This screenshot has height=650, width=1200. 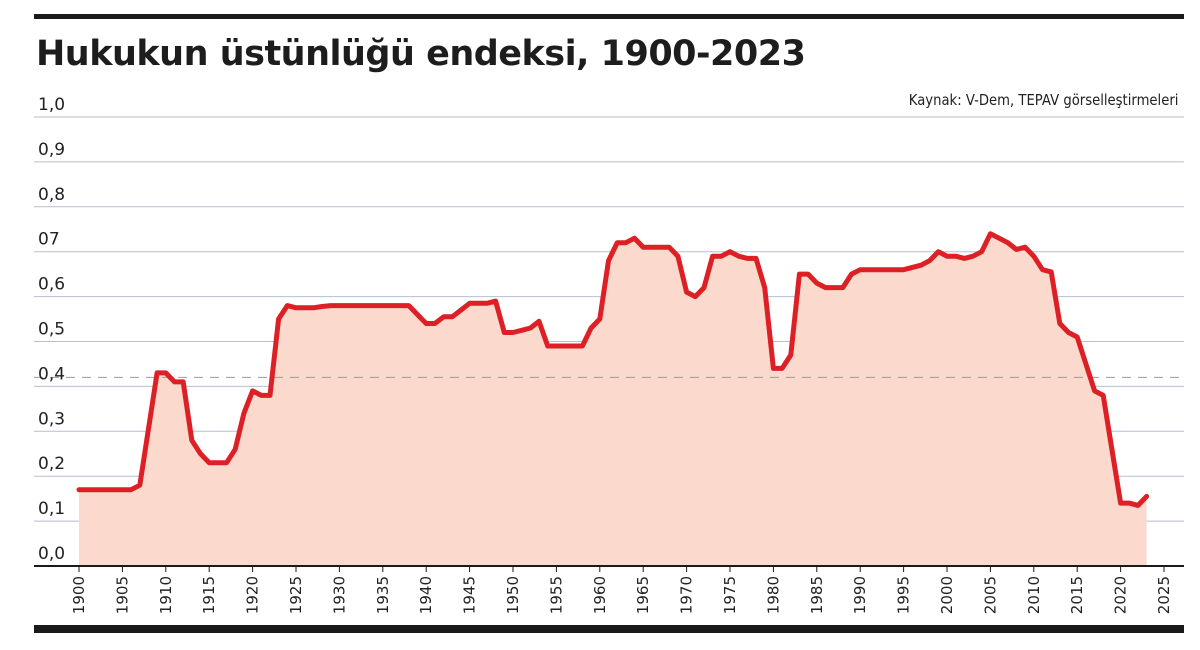 What do you see at coordinates (51, 374) in the screenshot?
I see `y-tick-label: 0,4` at bounding box center [51, 374].